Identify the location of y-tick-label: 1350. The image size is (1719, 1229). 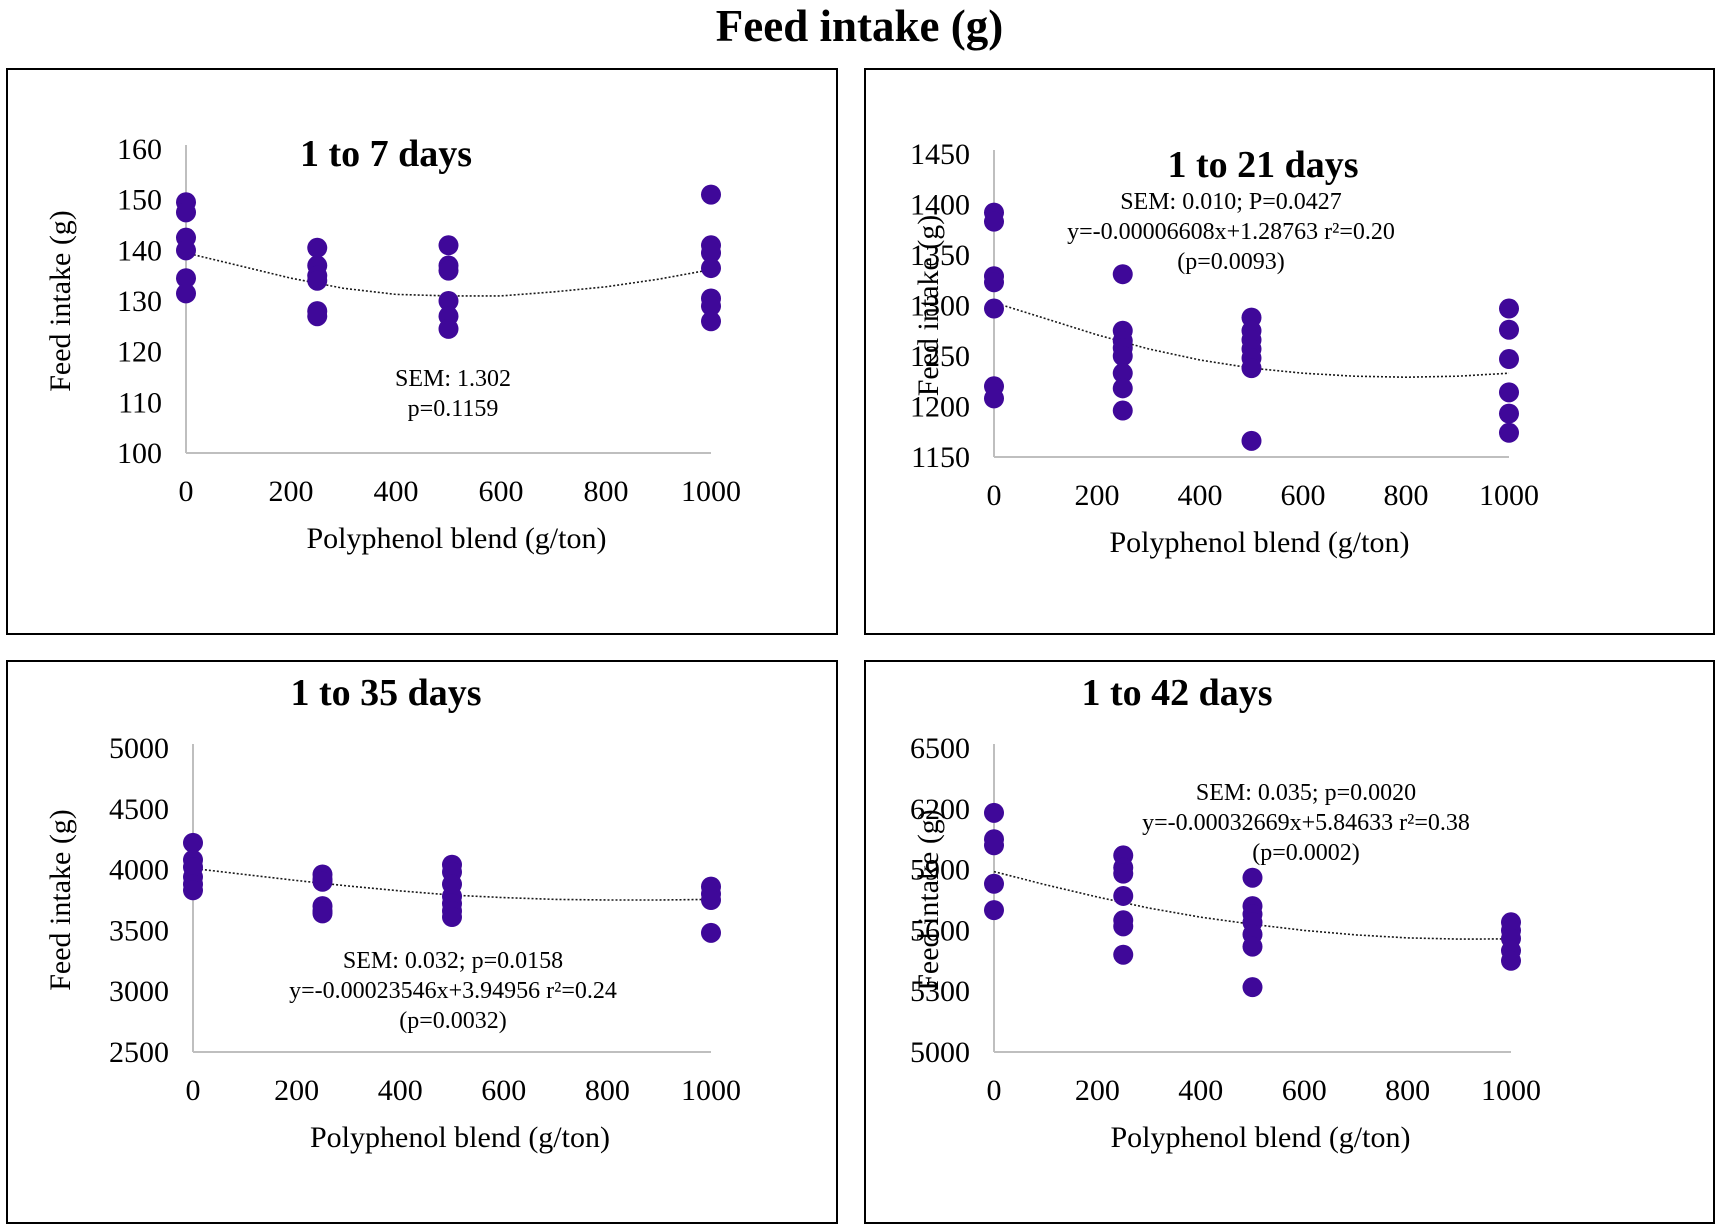
(940, 255).